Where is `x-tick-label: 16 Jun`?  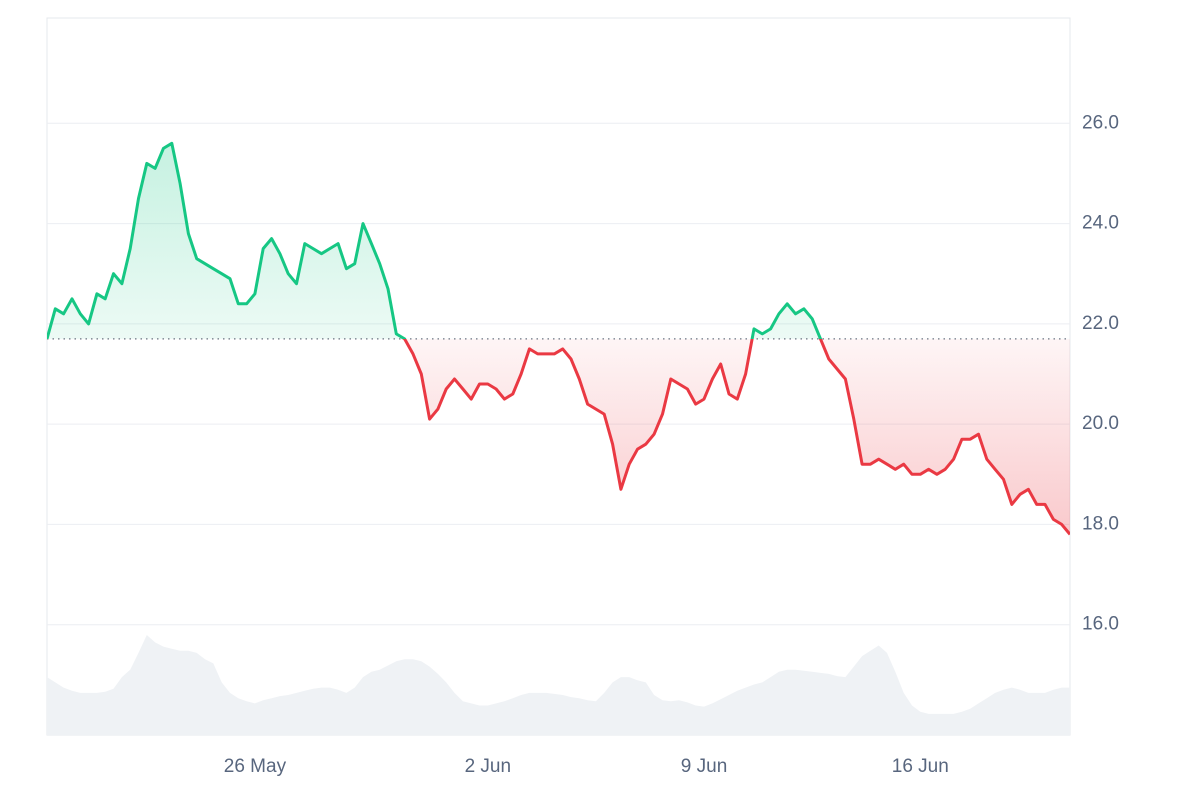 x-tick-label: 16 Jun is located at coordinates (920, 766).